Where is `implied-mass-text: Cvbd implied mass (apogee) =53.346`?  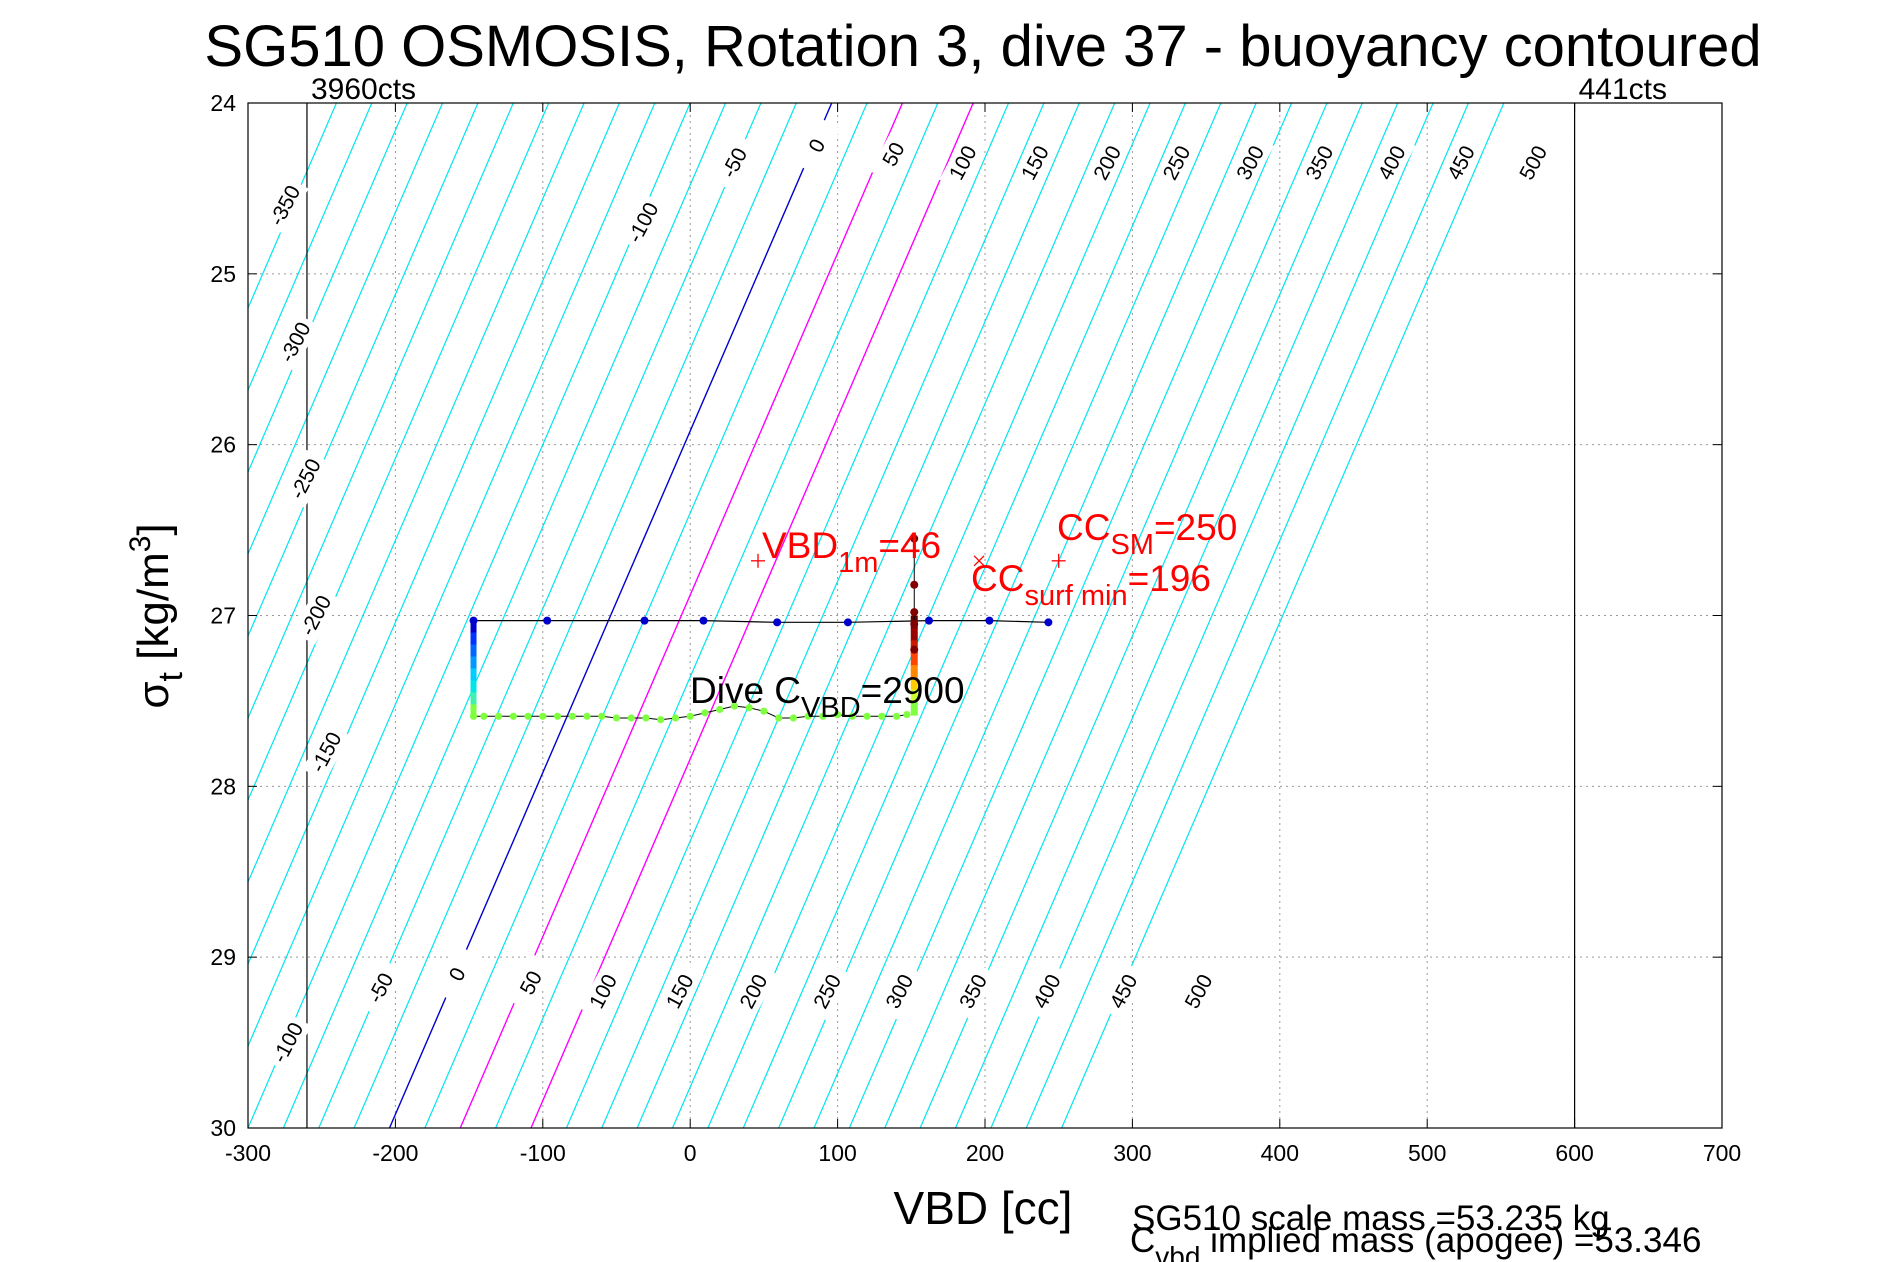
implied-mass-text: Cvbd implied mass (apogee) =53.346 is located at coordinates (1415, 1241).